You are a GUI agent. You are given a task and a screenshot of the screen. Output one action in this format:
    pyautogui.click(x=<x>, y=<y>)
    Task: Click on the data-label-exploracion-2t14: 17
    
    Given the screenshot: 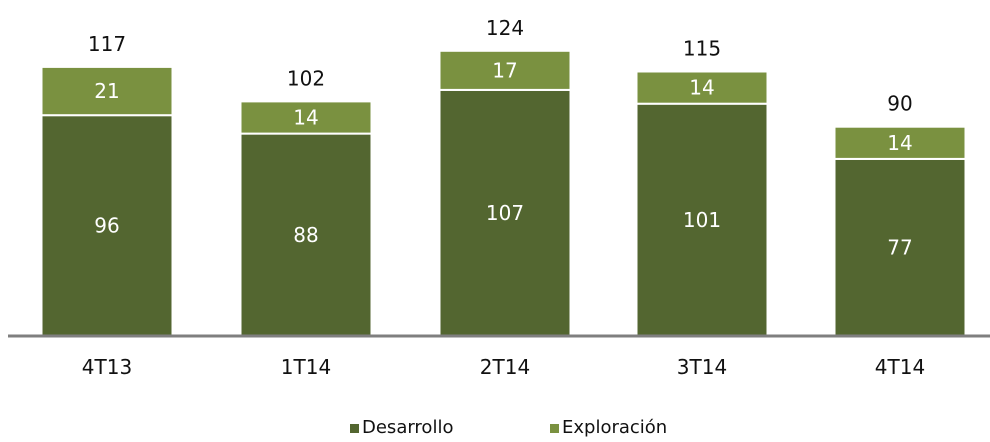 What is the action you would take?
    pyautogui.click(x=504, y=70)
    